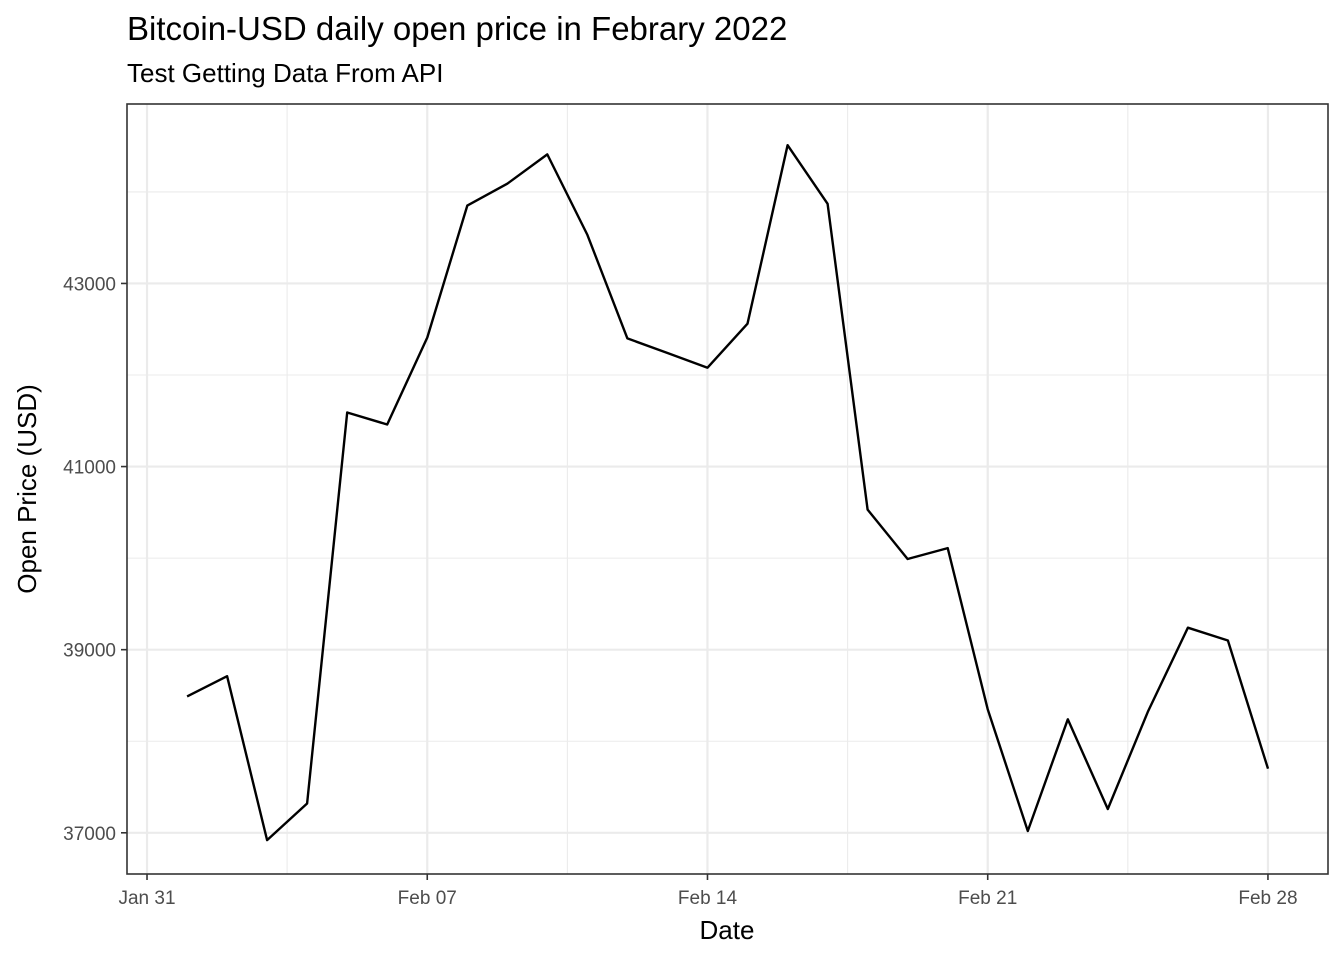  What do you see at coordinates (146, 898) in the screenshot?
I see `x-tick-label: Jan 31` at bounding box center [146, 898].